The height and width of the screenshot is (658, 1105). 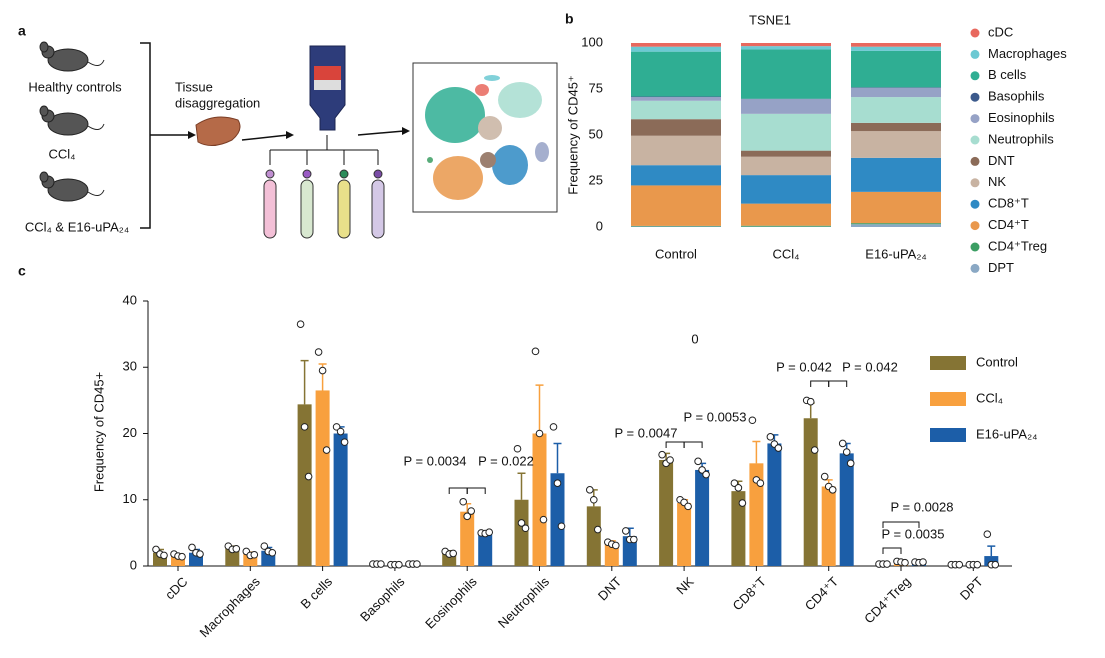 I want to click on arrow, so click(x=265, y=137).